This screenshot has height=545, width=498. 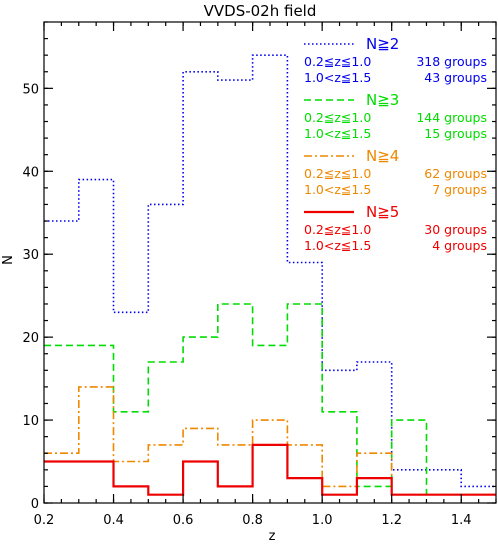 I want to click on legend-series-name: N≧3, so click(x=382, y=100).